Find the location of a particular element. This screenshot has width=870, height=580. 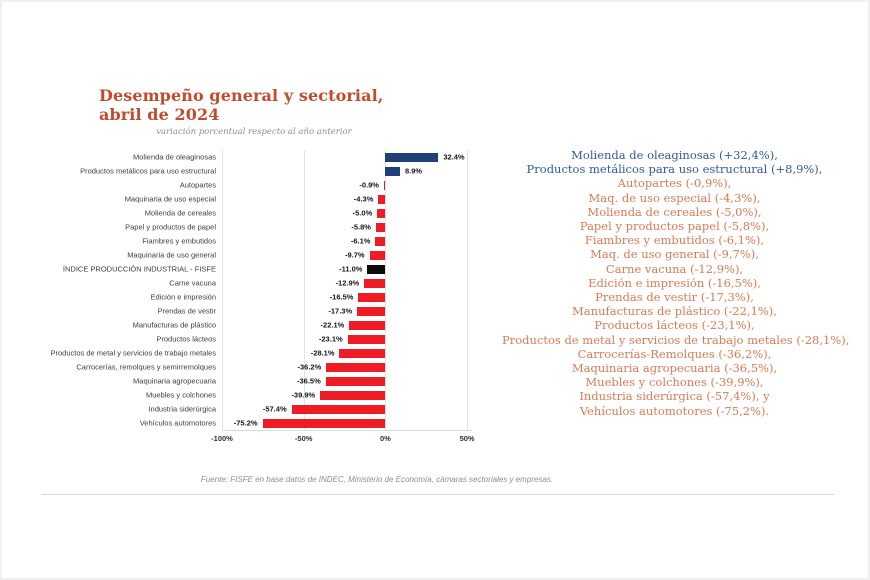

chart-bar-track: -39.9% is located at coordinates (347, 395).